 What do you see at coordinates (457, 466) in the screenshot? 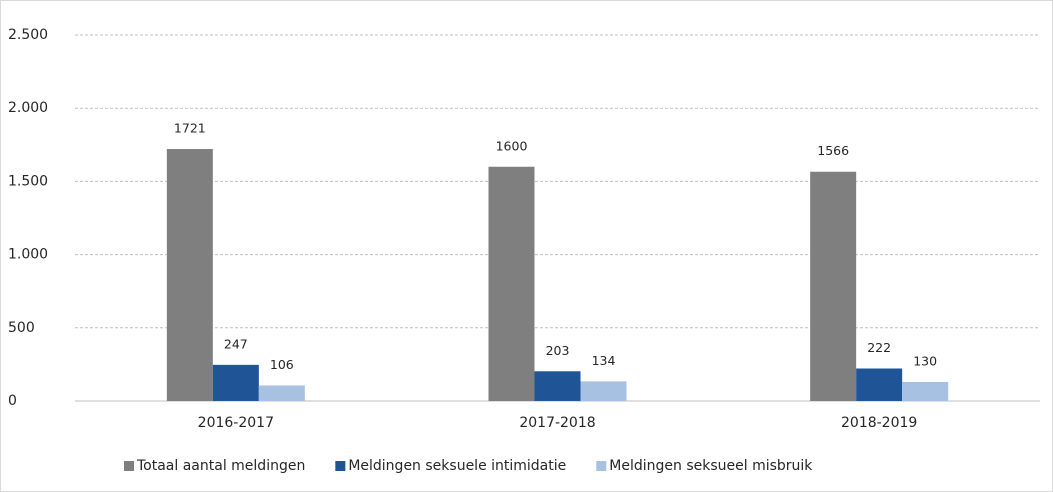
I see `legend-label: Meldingen seksuele intimidatie` at bounding box center [457, 466].